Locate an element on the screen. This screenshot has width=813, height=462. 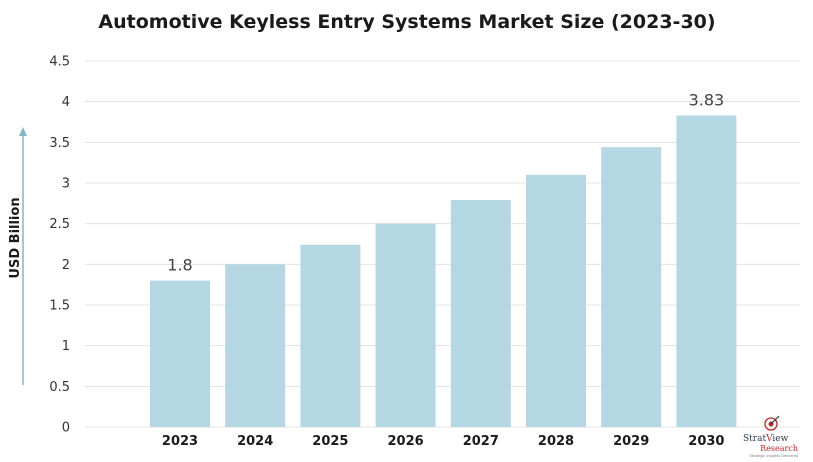
bar-2025 is located at coordinates (330, 335).